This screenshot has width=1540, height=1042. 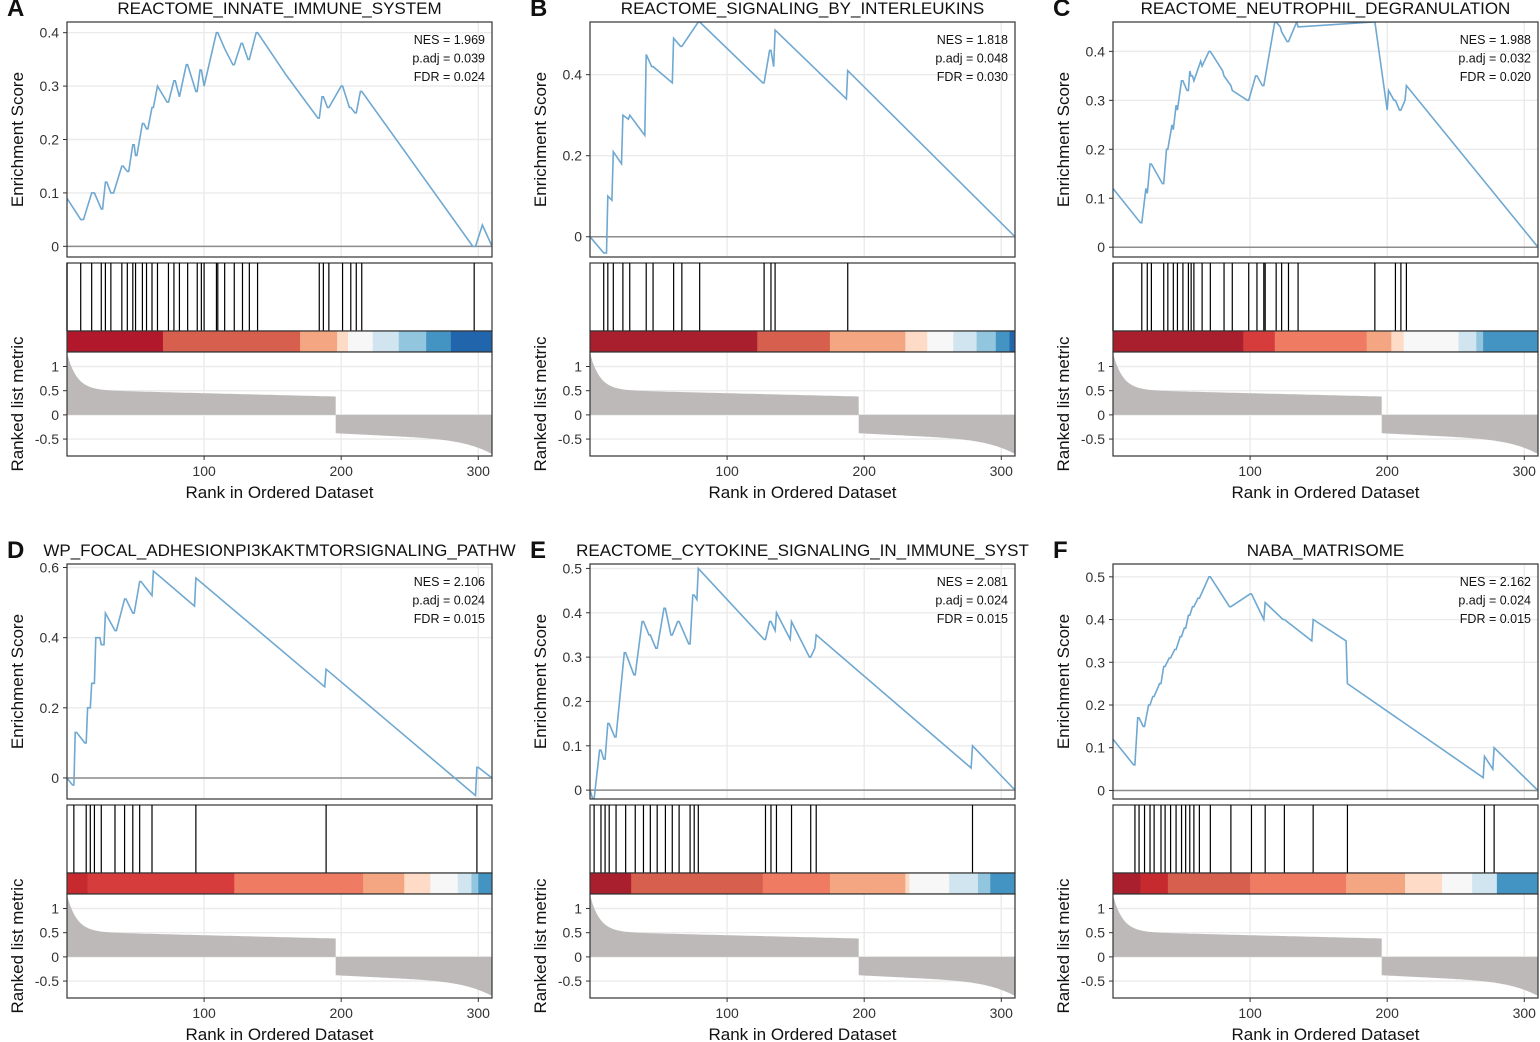 I want to click on panel-title: NABA_MATRISOME, so click(x=1325, y=550).